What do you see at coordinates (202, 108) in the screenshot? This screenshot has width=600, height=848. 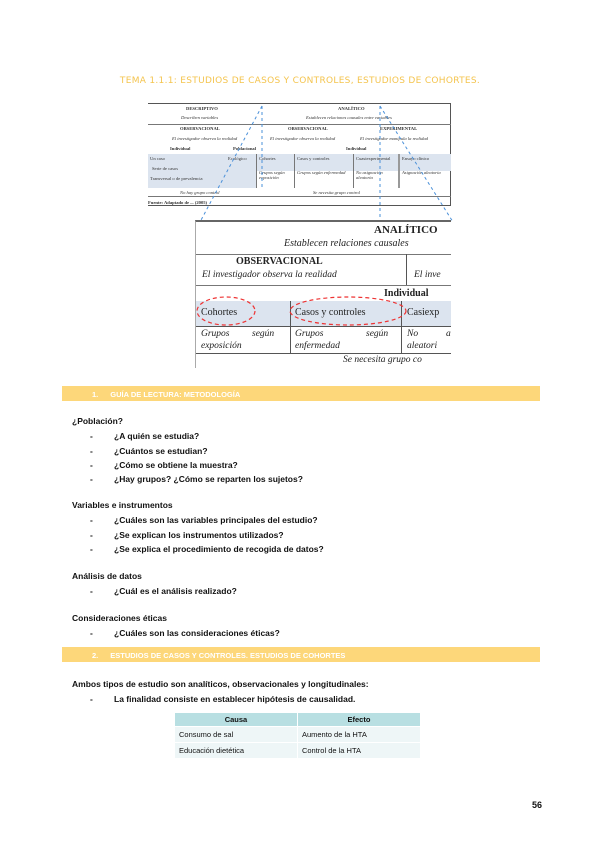 I see `fig-descriptivo: DESCRIPTIVO` at bounding box center [202, 108].